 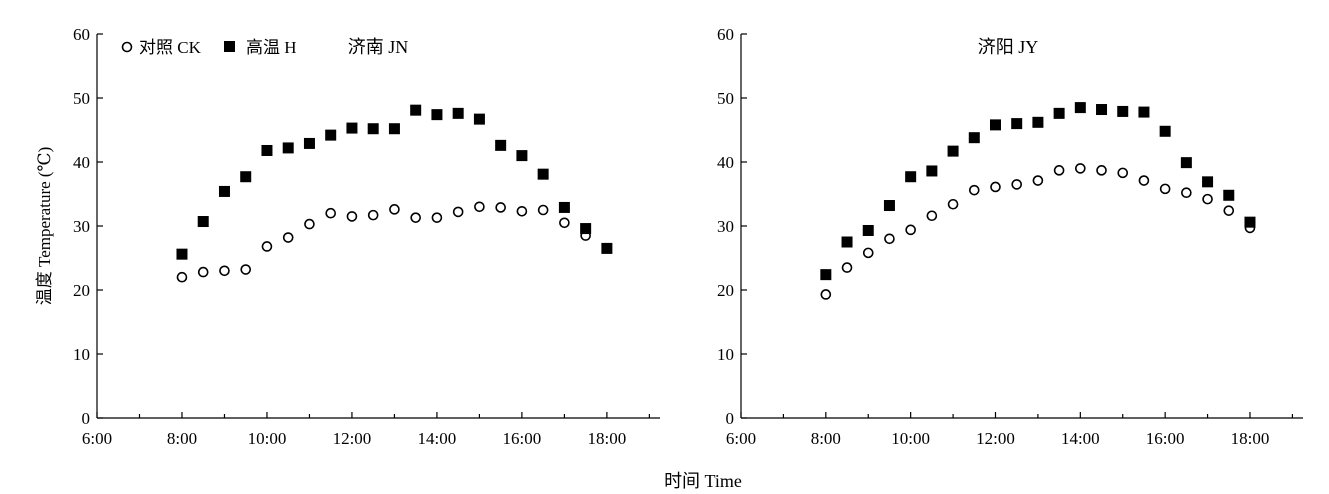 I want to click on legend: 对照 CK 高温 H, so click(x=209, y=47).